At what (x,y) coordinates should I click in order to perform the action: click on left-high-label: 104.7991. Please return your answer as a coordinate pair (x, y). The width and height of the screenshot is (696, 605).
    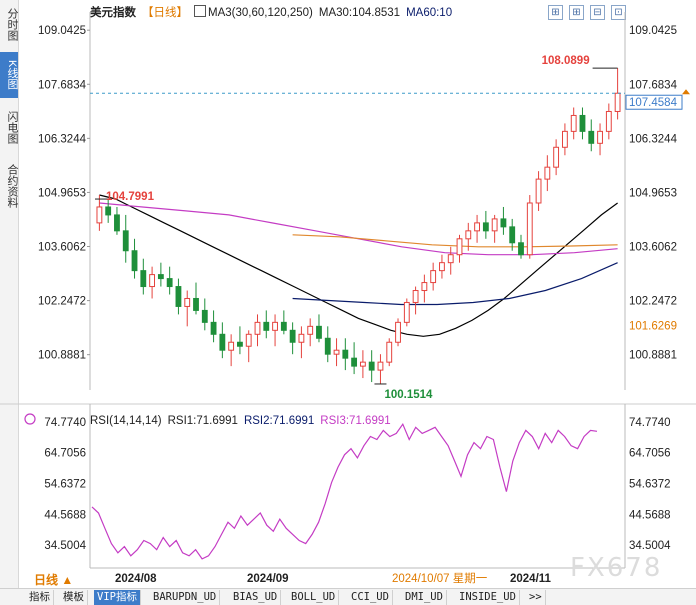
    Looking at the image, I should click on (130, 197).